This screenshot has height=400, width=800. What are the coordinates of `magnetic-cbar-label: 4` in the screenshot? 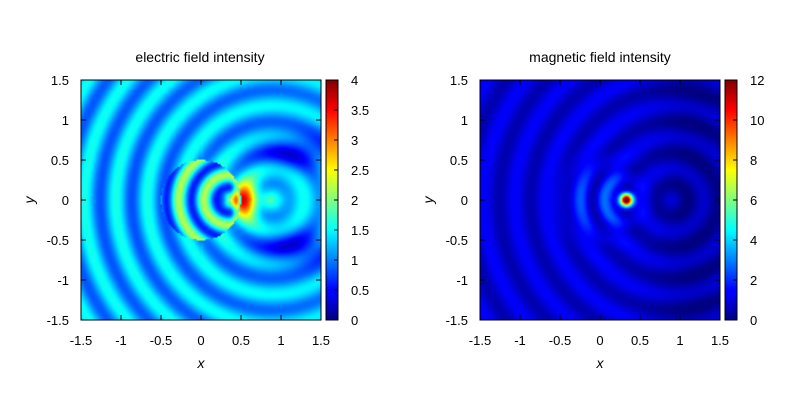 It's located at (753, 240).